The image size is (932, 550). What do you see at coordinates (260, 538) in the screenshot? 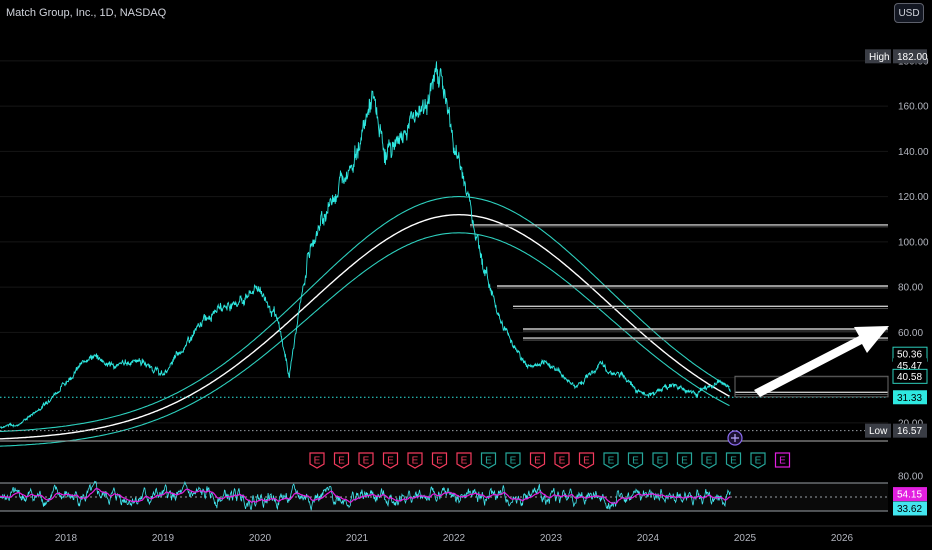
I see `time-tick-label: 2020` at bounding box center [260, 538].